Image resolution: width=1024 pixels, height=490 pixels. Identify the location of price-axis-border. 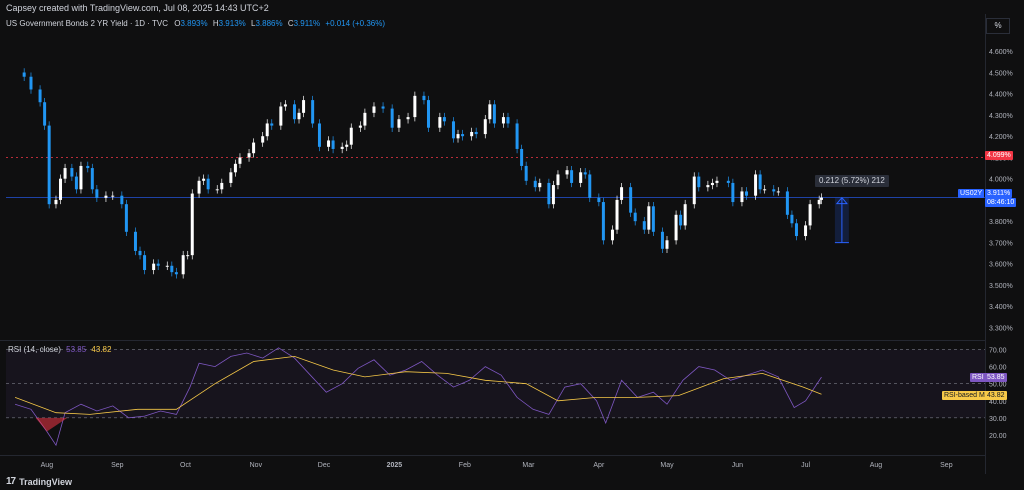
(985, 244).